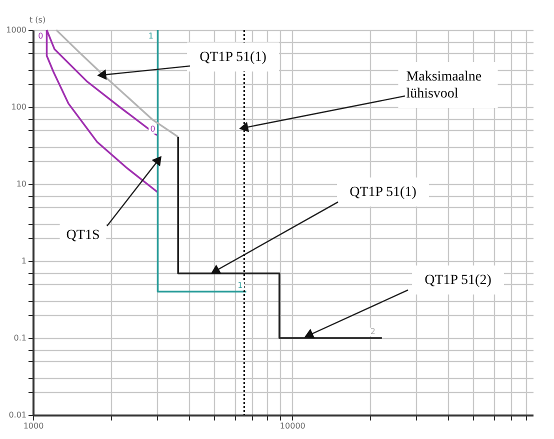 The image size is (554, 439). Describe the element at coordinates (444, 86) in the screenshot. I see `annotation: Maksimaalne lühisvool` at that location.